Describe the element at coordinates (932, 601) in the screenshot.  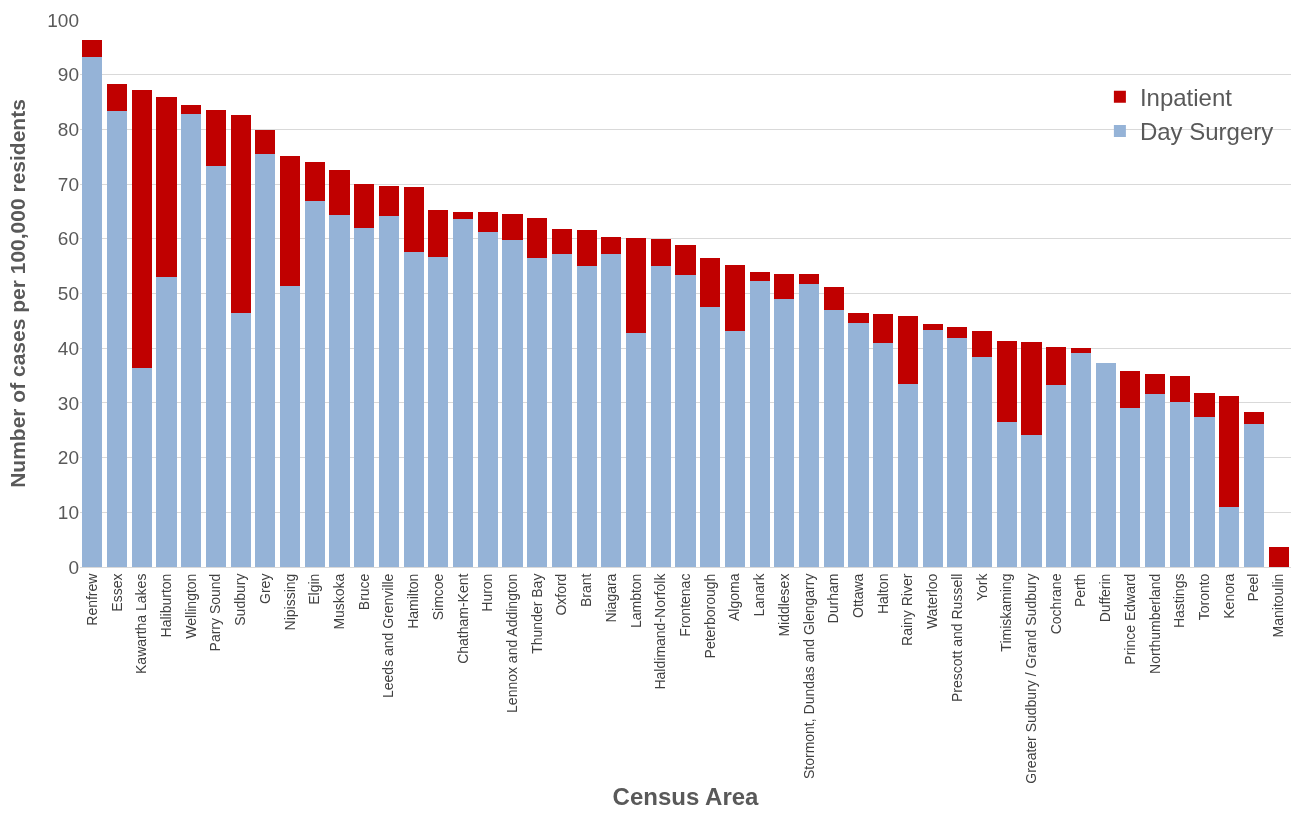
I see `x-tick-label: Waterloo` at that location.